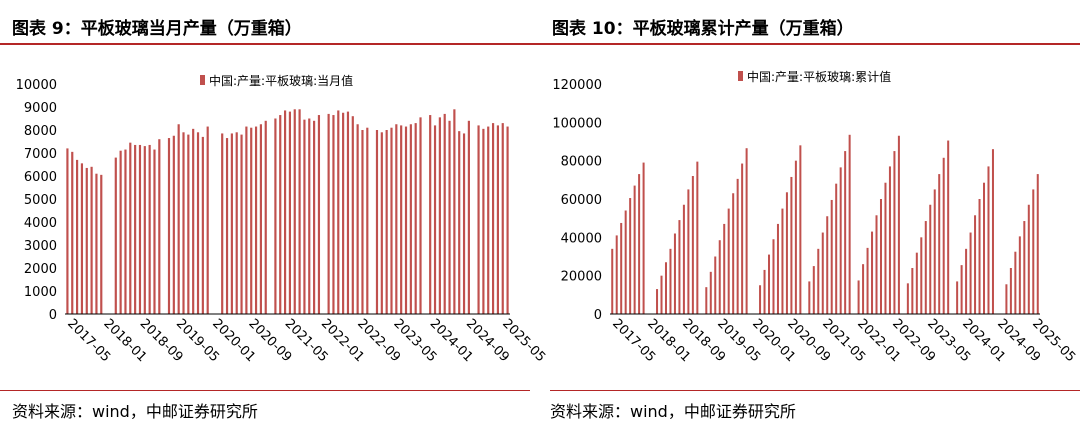 The height and width of the screenshot is (430, 1080). What do you see at coordinates (281, 80) in the screenshot?
I see `legend-label: 中国:产量:平板玻璃:当月值` at bounding box center [281, 80].